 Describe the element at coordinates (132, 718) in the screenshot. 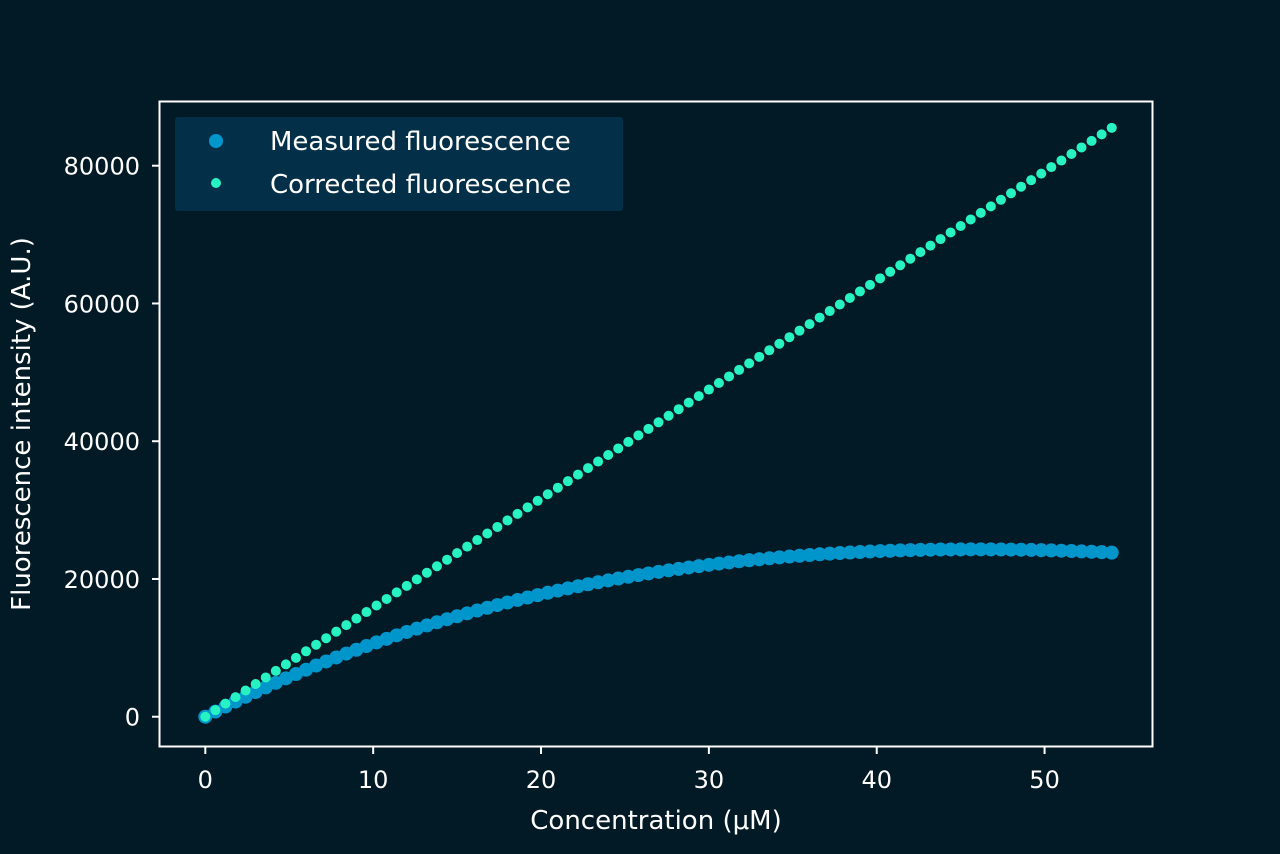

I see `y-tick-label: 0` at that location.